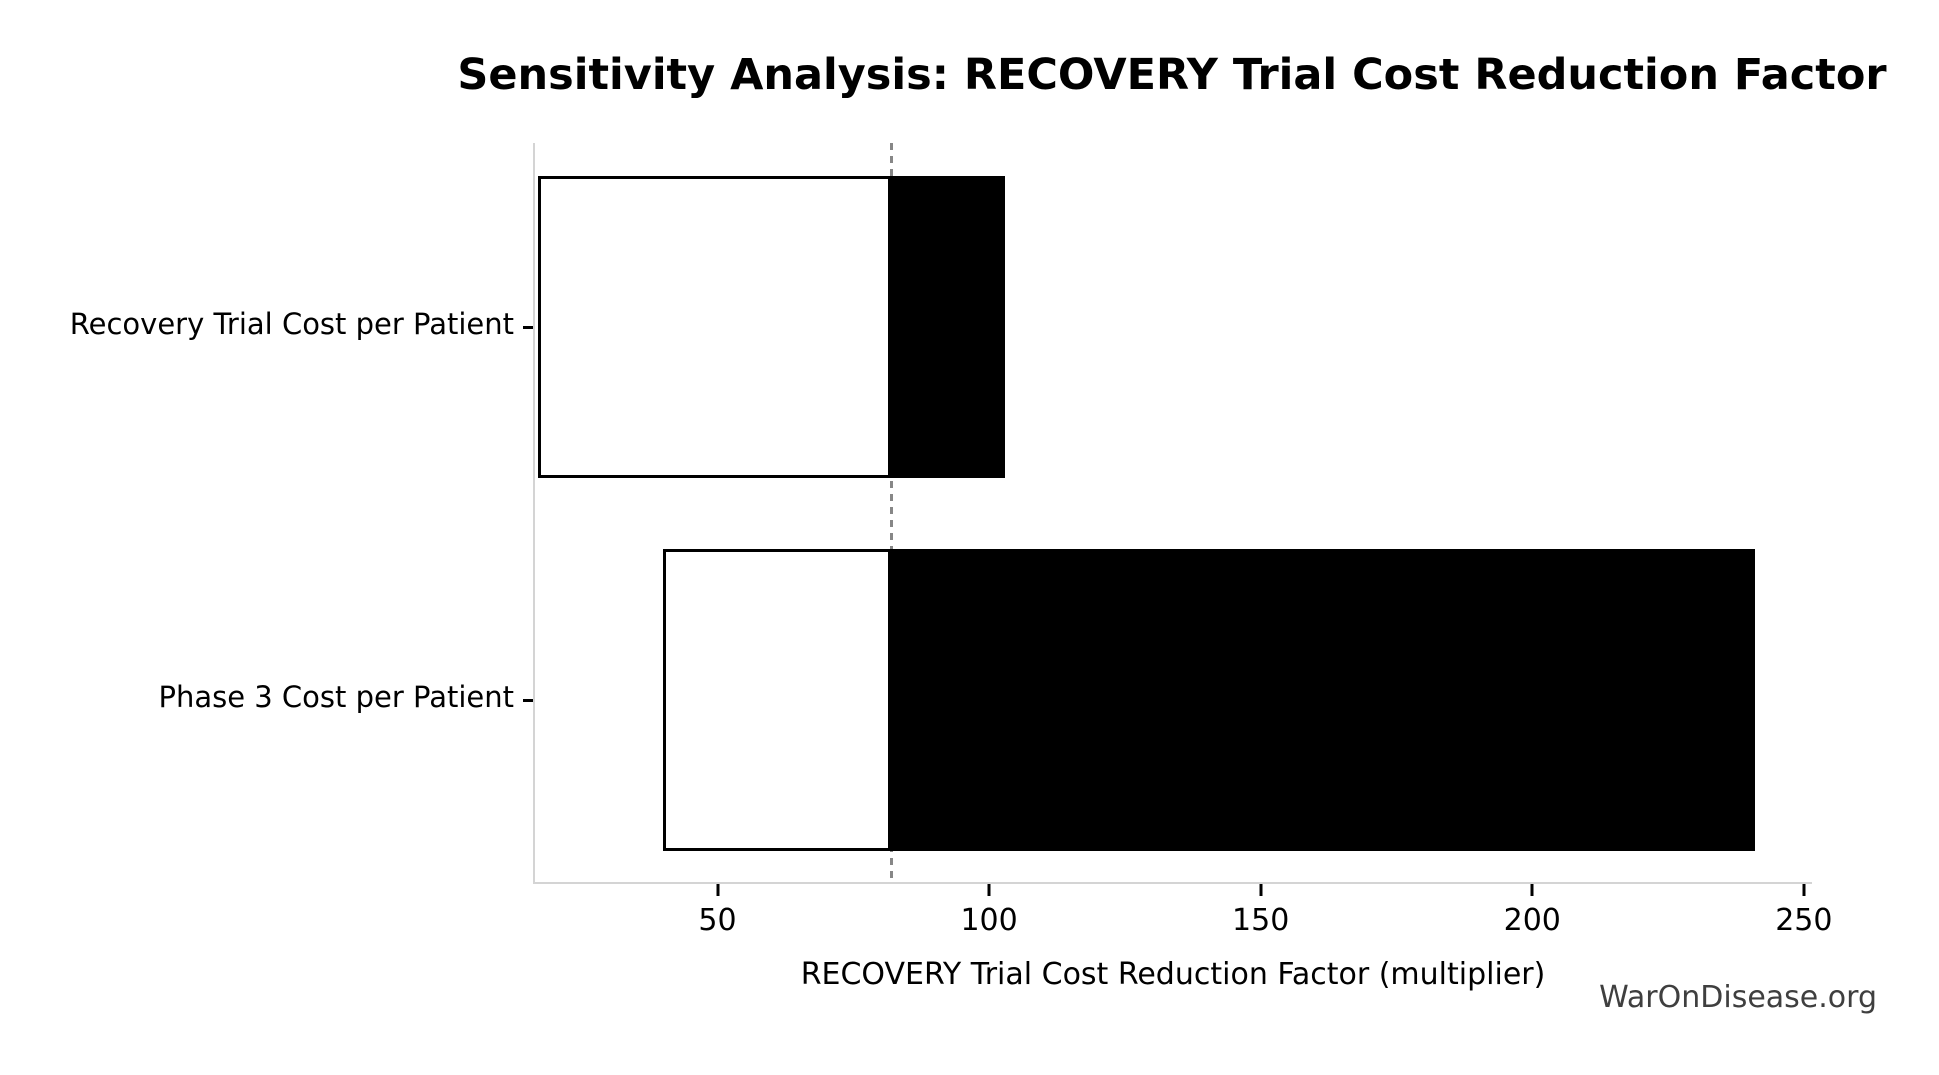 This screenshot has height=1075, width=1939. What do you see at coordinates (291, 324) in the screenshot?
I see `y-tick-label: Recovery Trial Cost per Patient` at bounding box center [291, 324].